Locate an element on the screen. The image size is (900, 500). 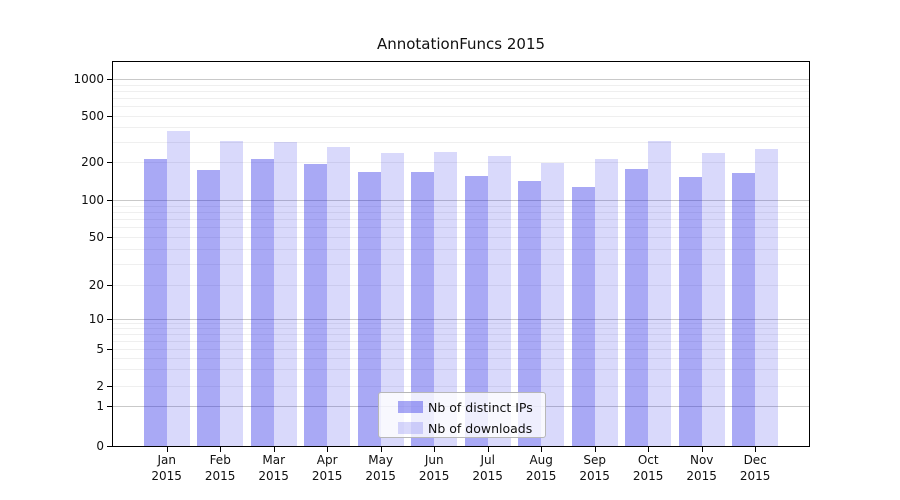
x-tick-label: Feb 2015 is located at coordinates (220, 468).